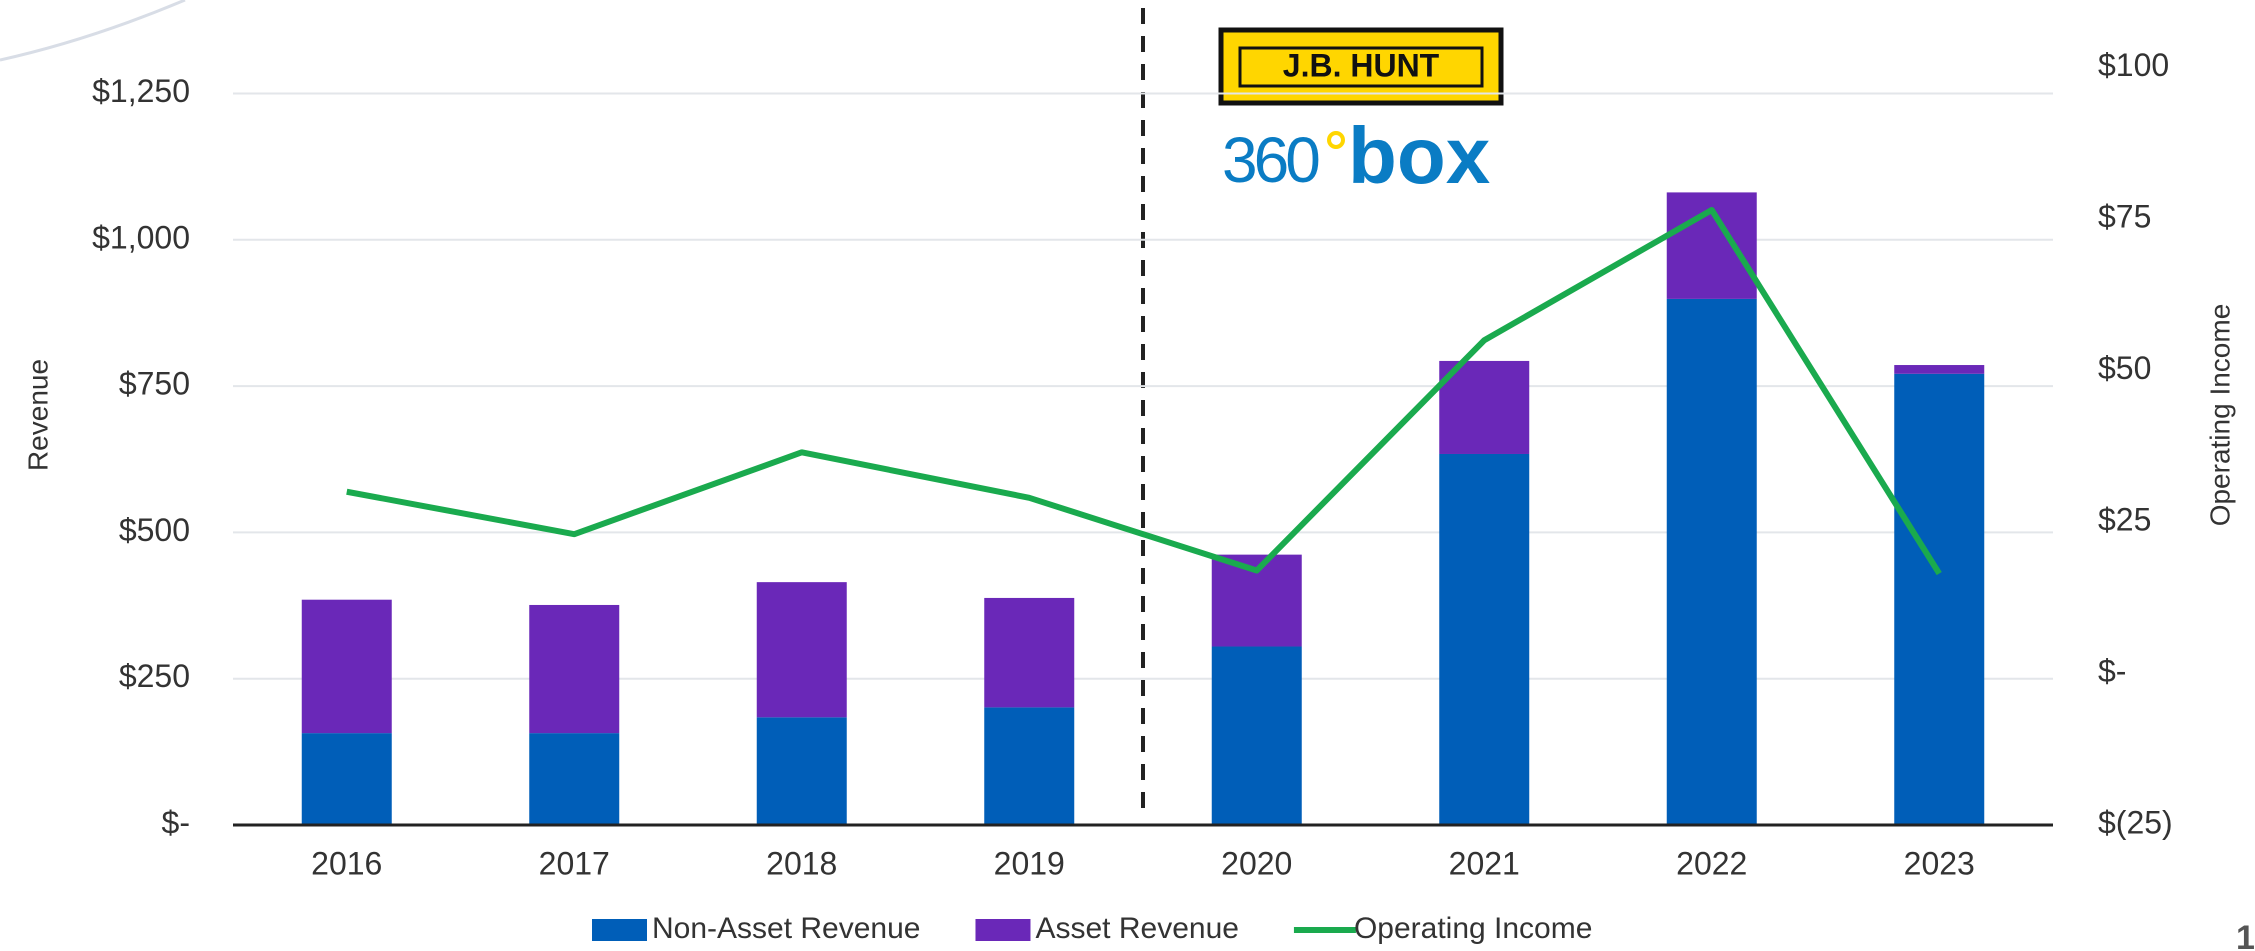 The width and height of the screenshot is (2255, 951). What do you see at coordinates (1419, 155) in the screenshot?
I see `logo-product-name: box` at bounding box center [1419, 155].